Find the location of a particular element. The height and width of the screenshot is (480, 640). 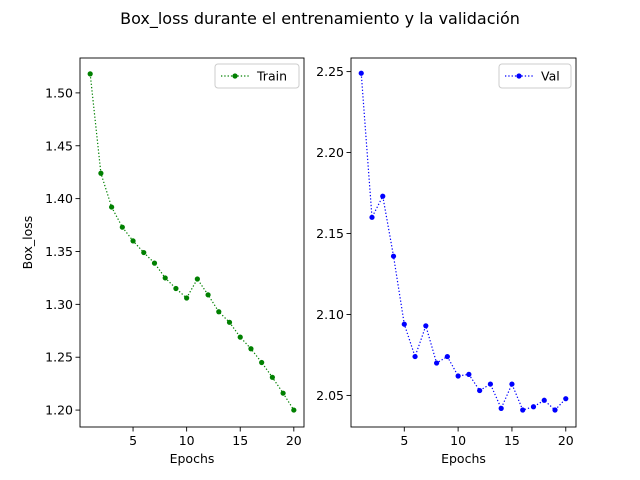

y-tick-label: 1.20 is located at coordinates (59, 410).